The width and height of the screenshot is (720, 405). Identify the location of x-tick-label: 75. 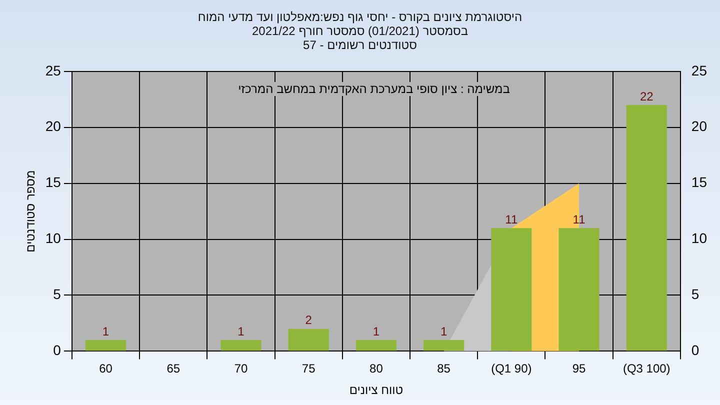
(309, 369).